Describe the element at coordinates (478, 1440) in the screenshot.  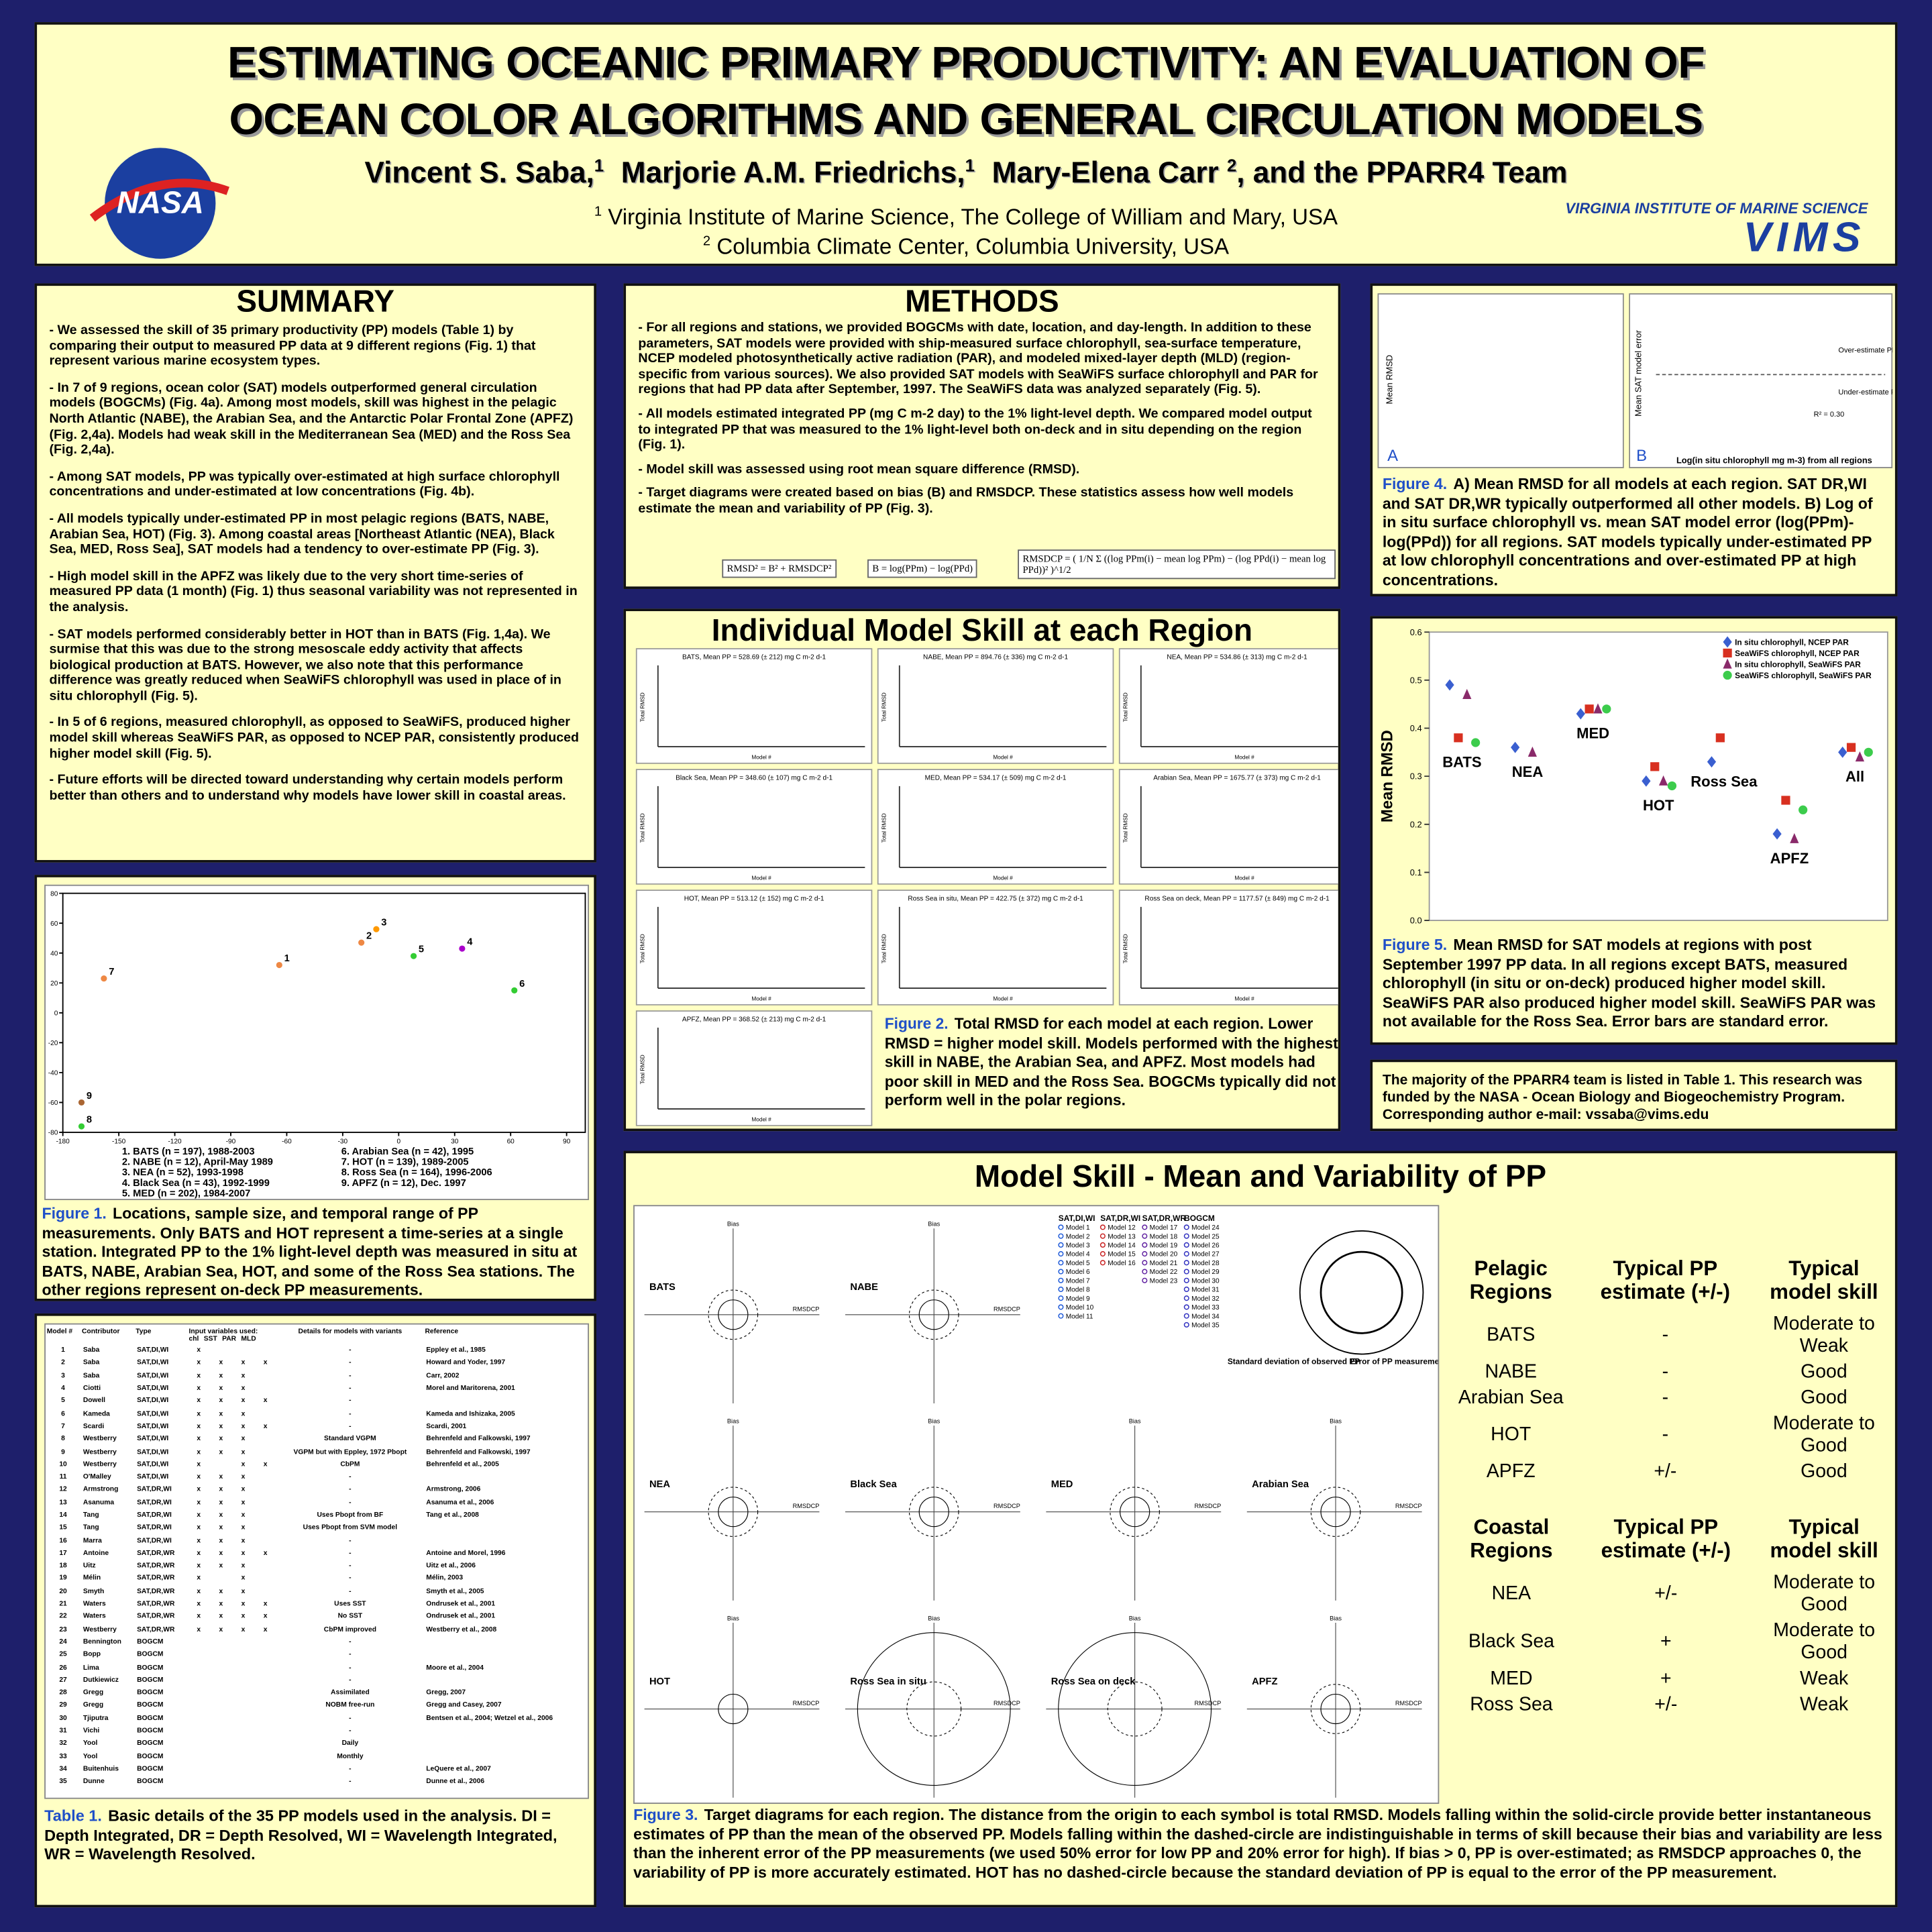
I see `table-cell: Behrenfeld and Falkowski, 1997` at that location.